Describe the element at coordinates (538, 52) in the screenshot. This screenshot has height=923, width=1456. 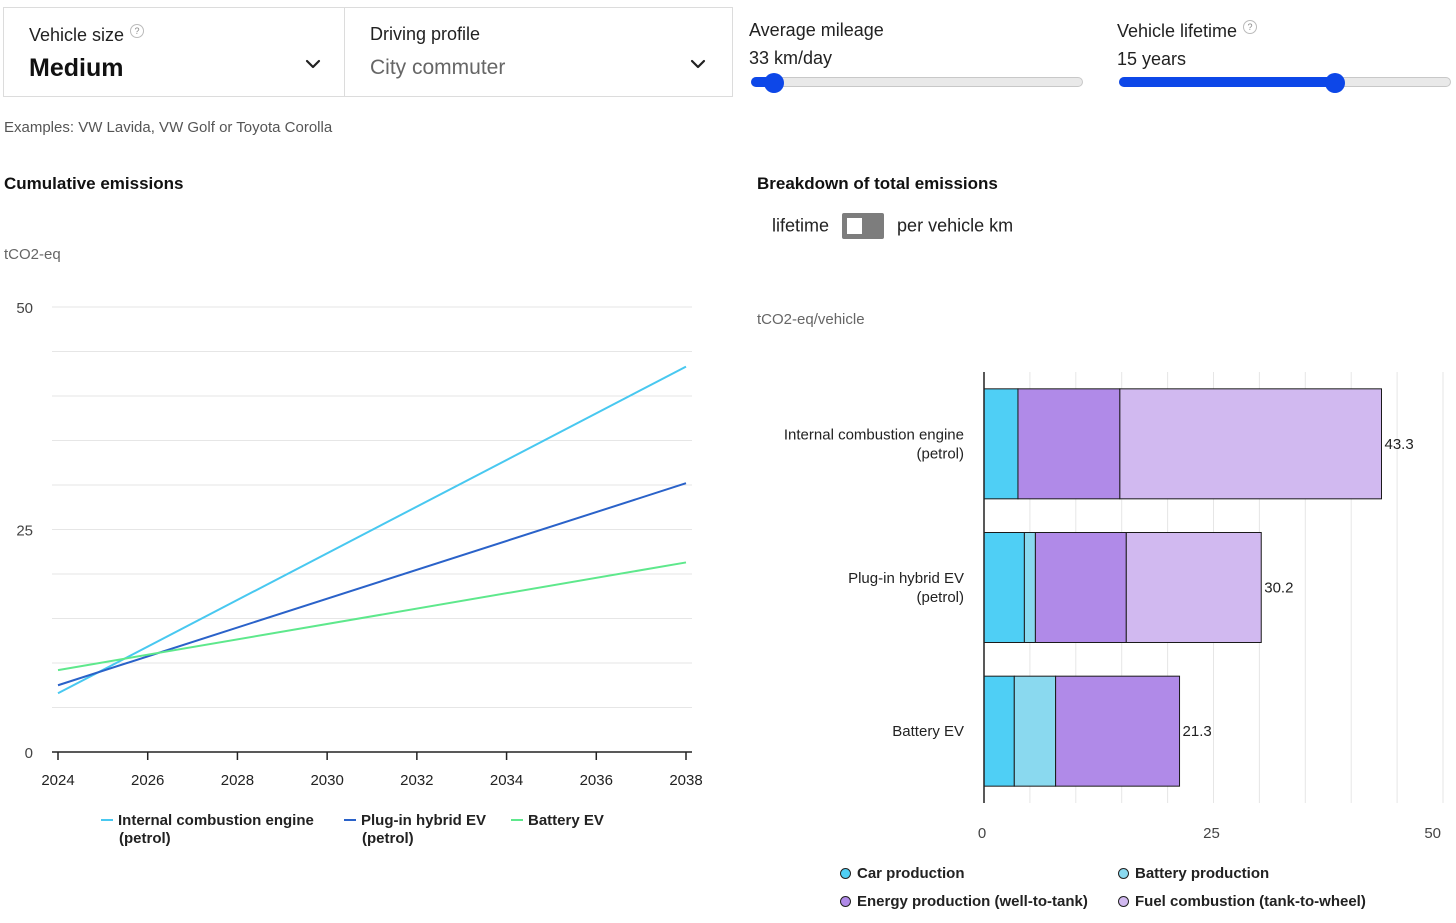
I see `driving-profile-select: Driving profile City commuter` at that location.